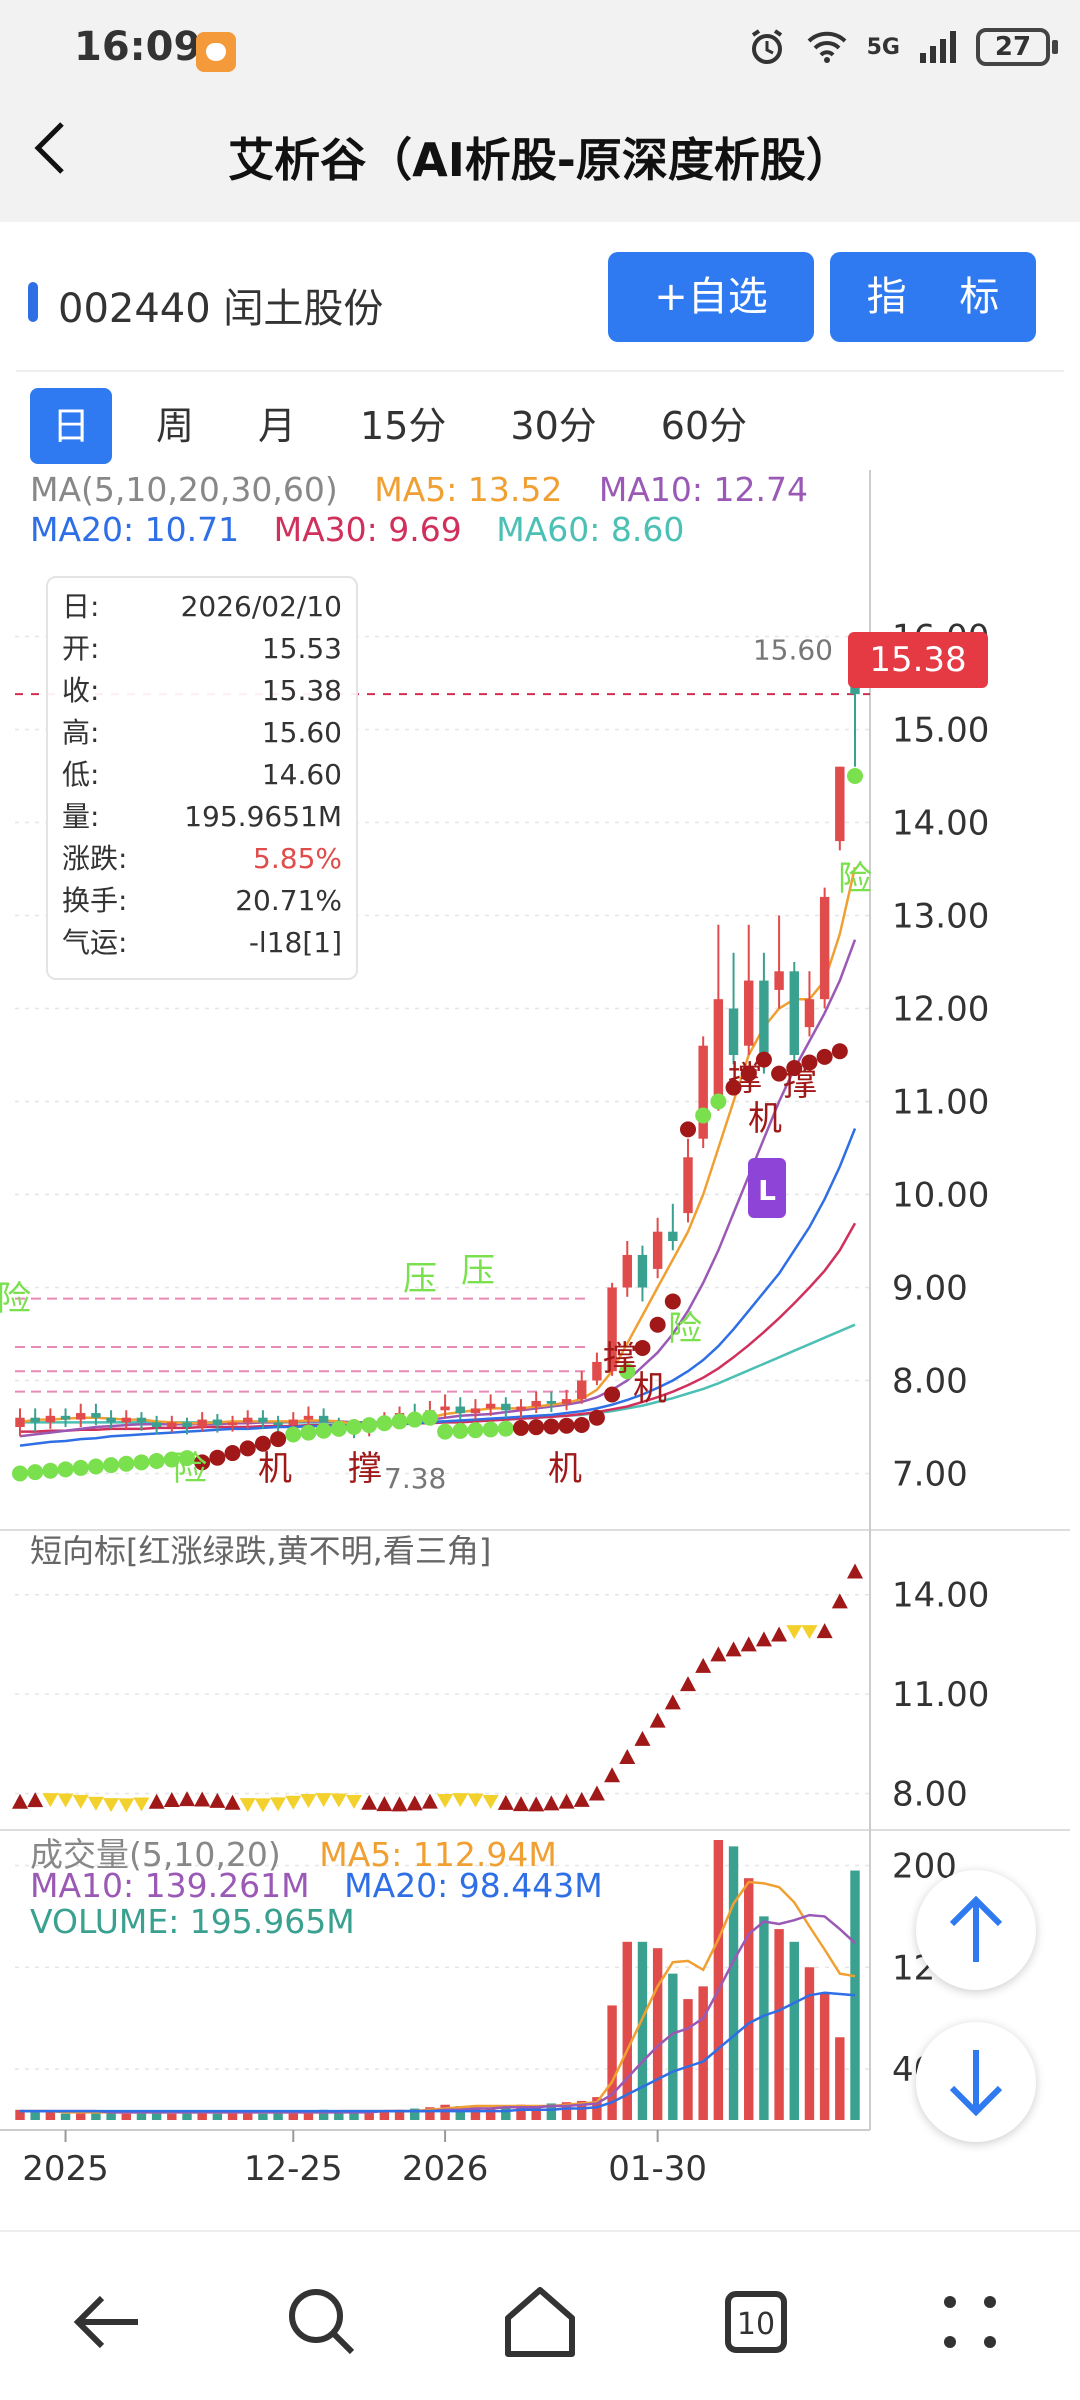 Image resolution: width=1080 pixels, height=2400 pixels. I want to click on y-tick-label: 11.00, so click(940, 1103).